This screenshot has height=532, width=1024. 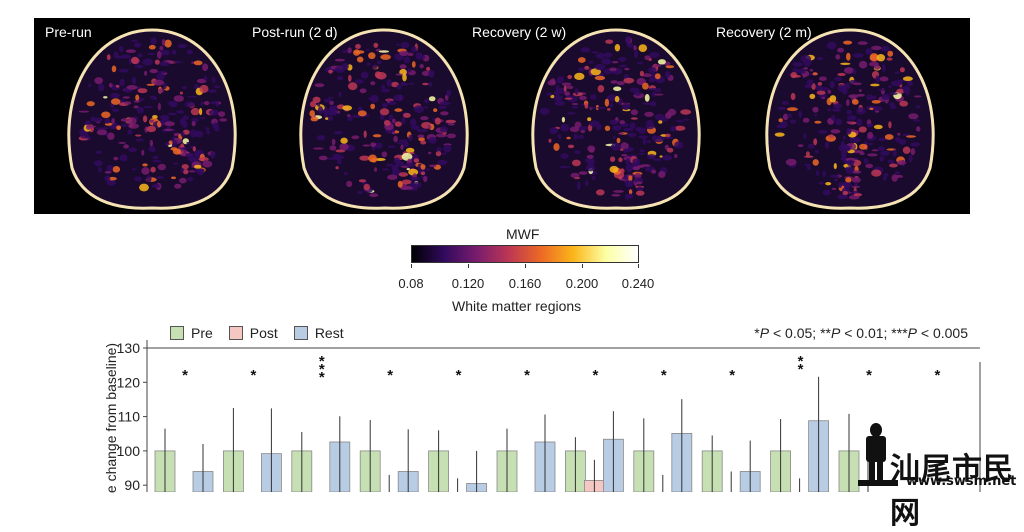 I want to click on mri-panel-recovery-2w: Recovery (2 w), so click(x=604, y=116).